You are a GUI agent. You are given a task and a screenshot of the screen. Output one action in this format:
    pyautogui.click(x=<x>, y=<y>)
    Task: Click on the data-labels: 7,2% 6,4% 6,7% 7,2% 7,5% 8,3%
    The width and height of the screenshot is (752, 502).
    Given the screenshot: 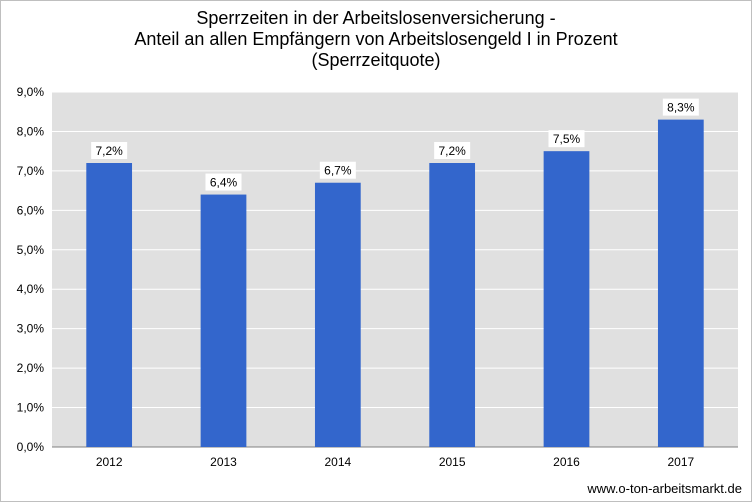 What is the action you would take?
    pyautogui.click(x=395, y=144)
    